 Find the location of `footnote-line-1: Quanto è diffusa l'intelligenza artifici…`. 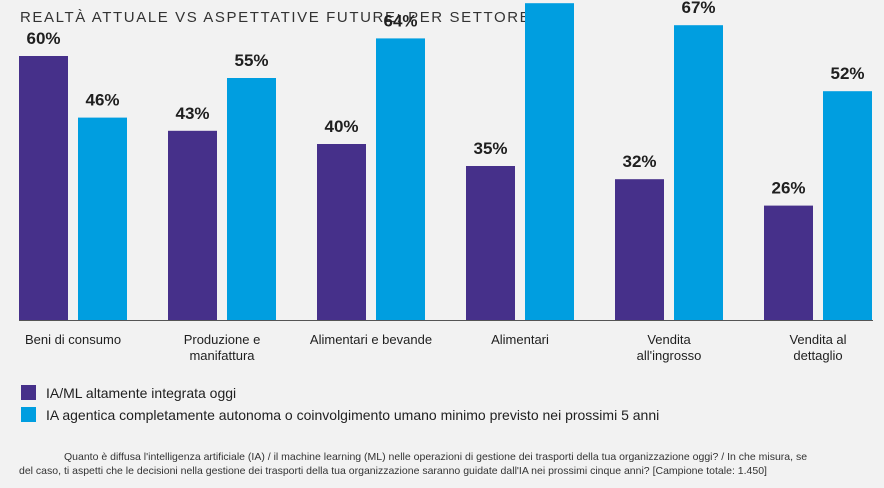

footnote-line-1: Quanto è diffusa l'intelligenza artifici… is located at coordinates (436, 457).